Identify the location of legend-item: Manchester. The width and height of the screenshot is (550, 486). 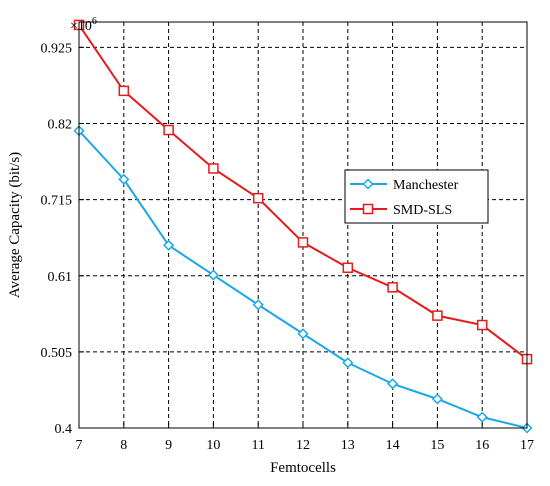
(404, 185).